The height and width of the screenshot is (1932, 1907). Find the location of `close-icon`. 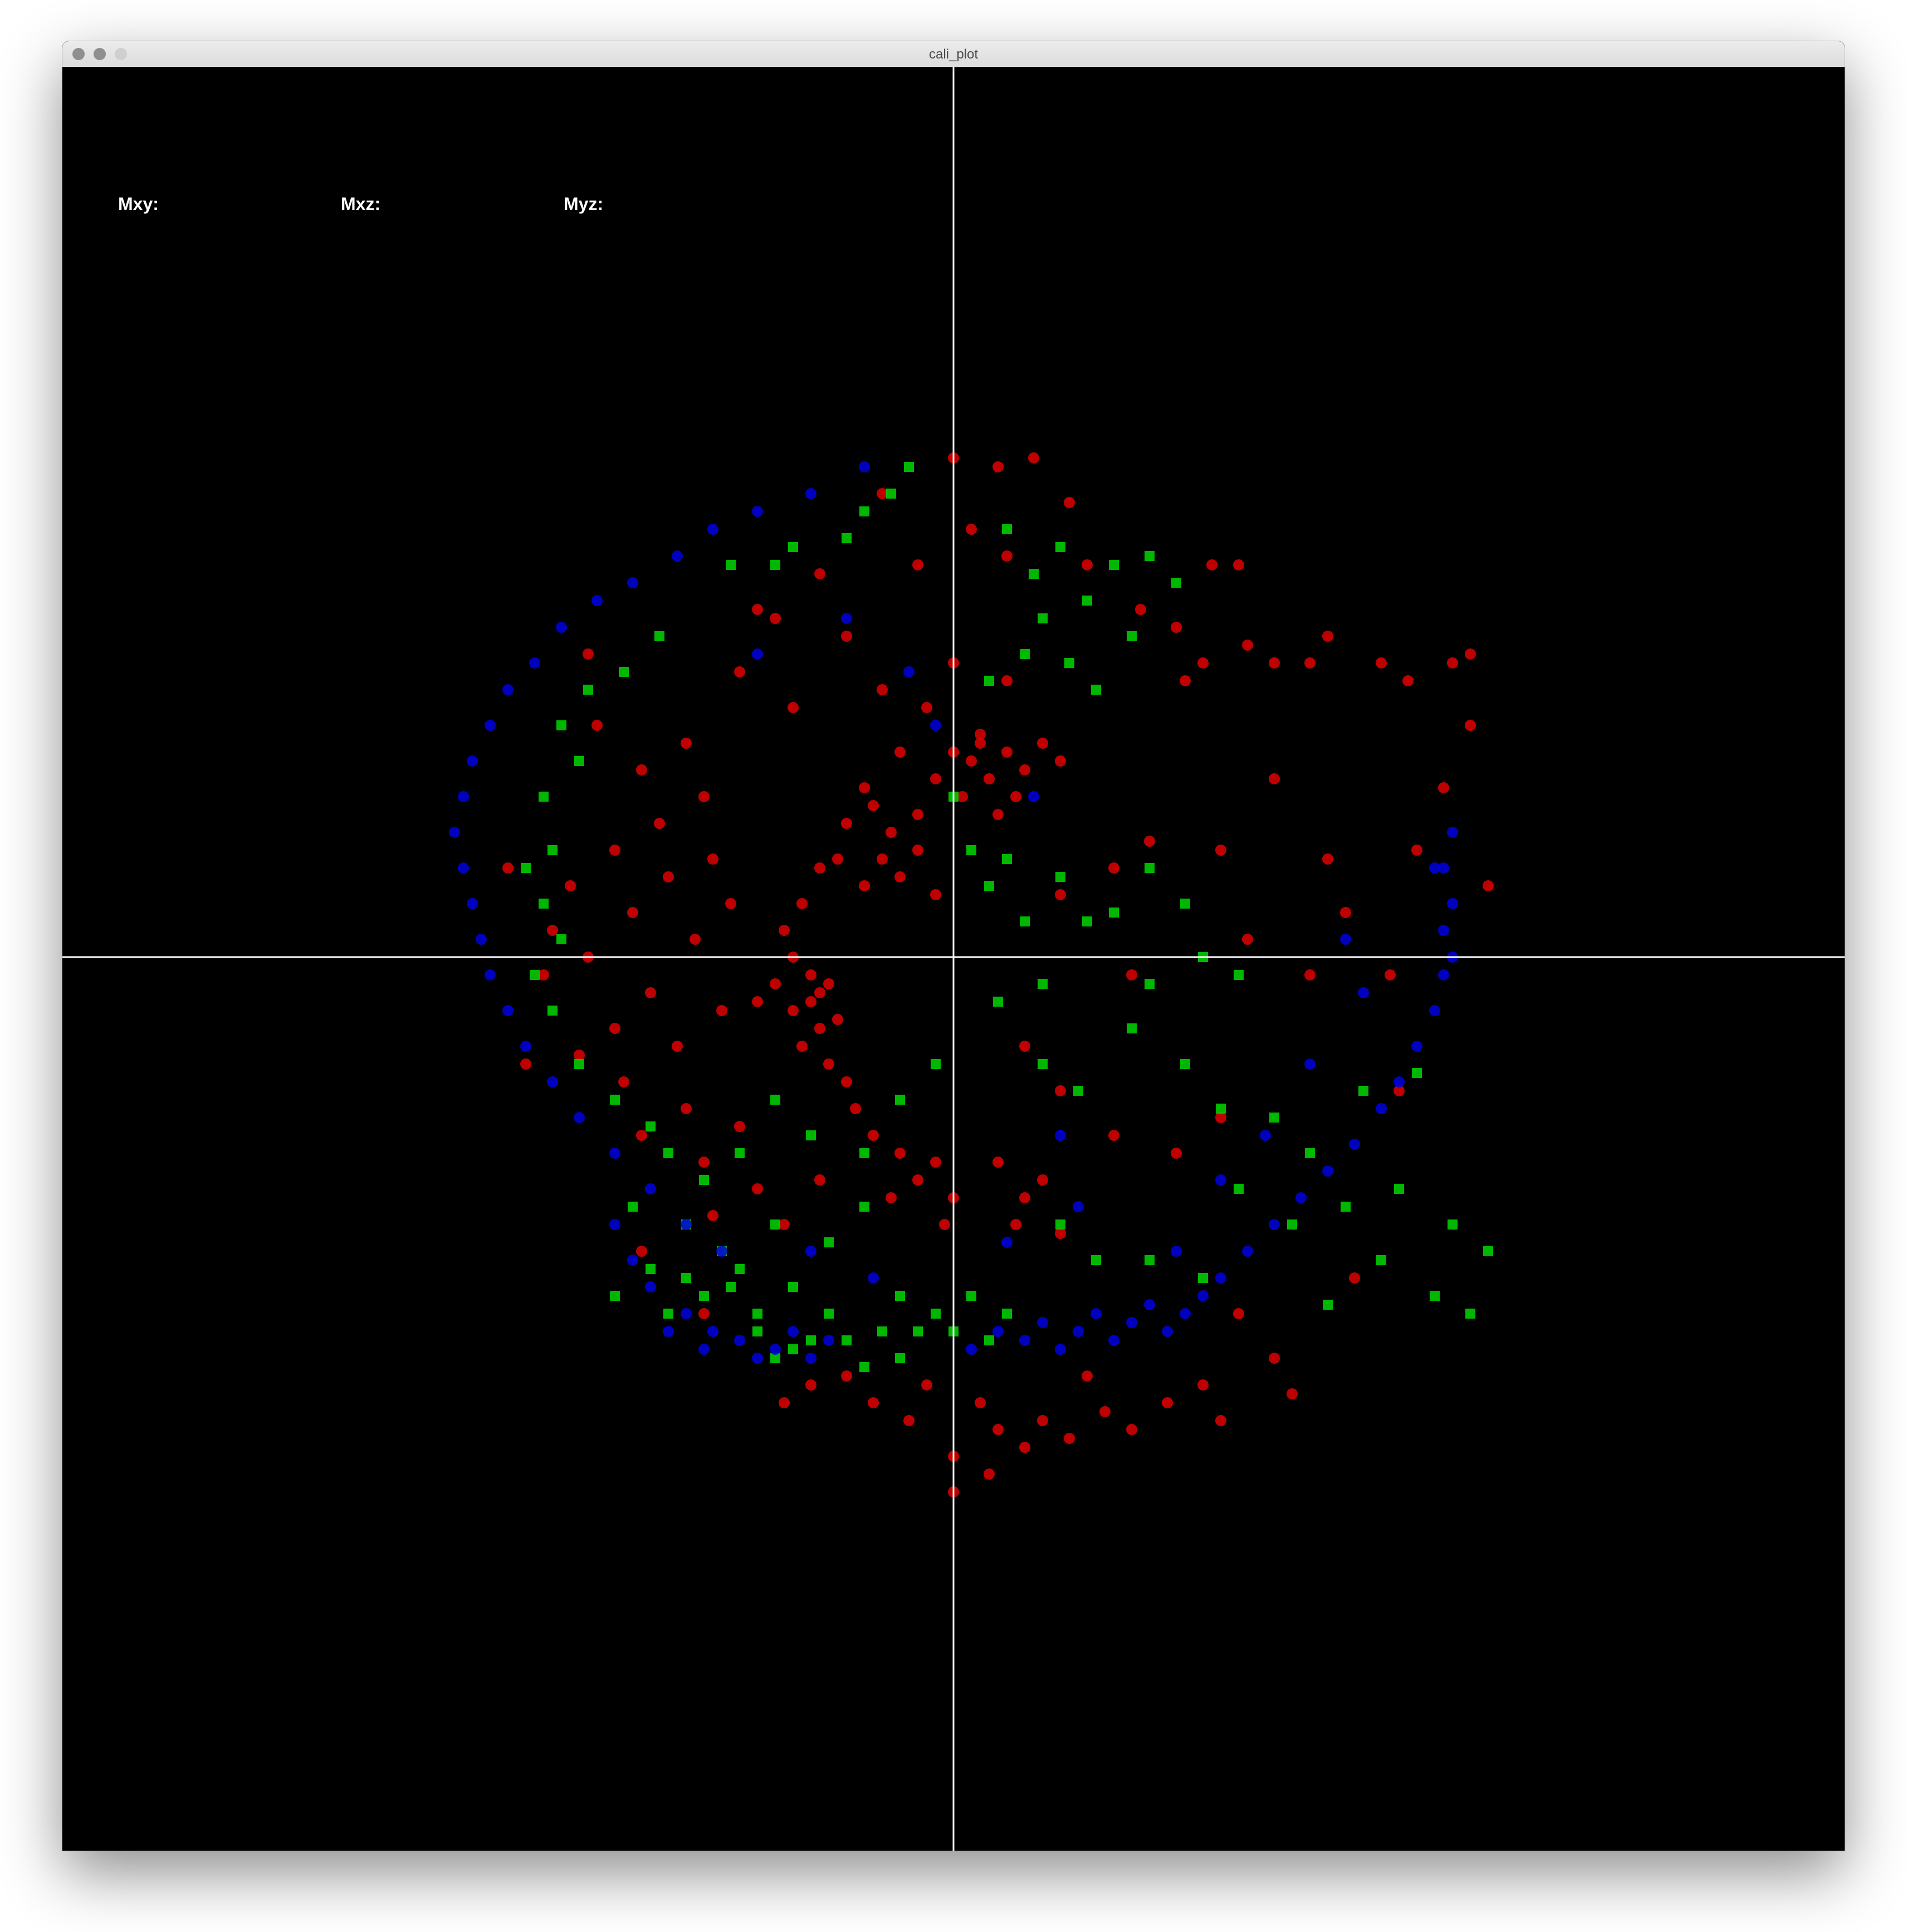

close-icon is located at coordinates (78, 54).